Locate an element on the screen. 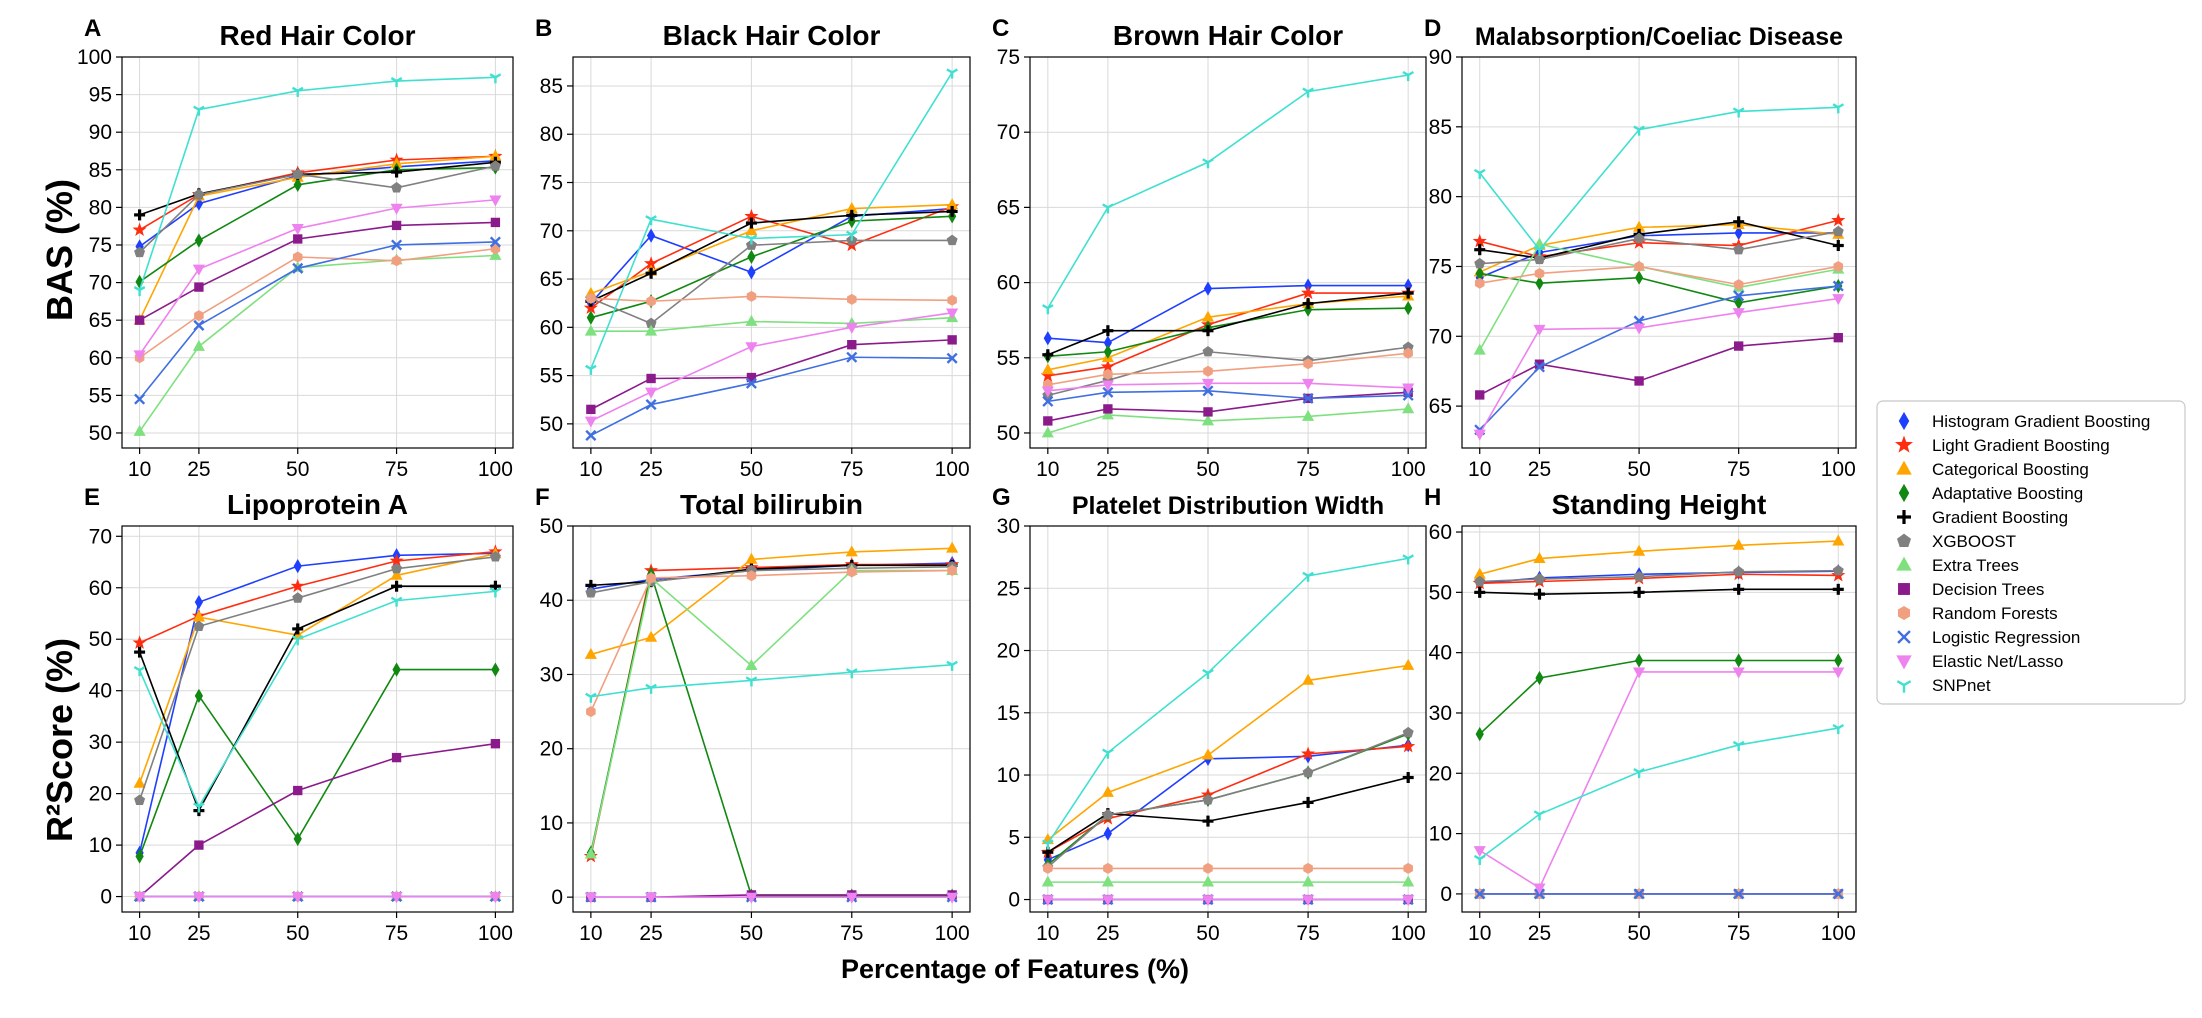 This screenshot has width=2202, height=1018. panel-title: Total bilirubin is located at coordinates (771, 504).